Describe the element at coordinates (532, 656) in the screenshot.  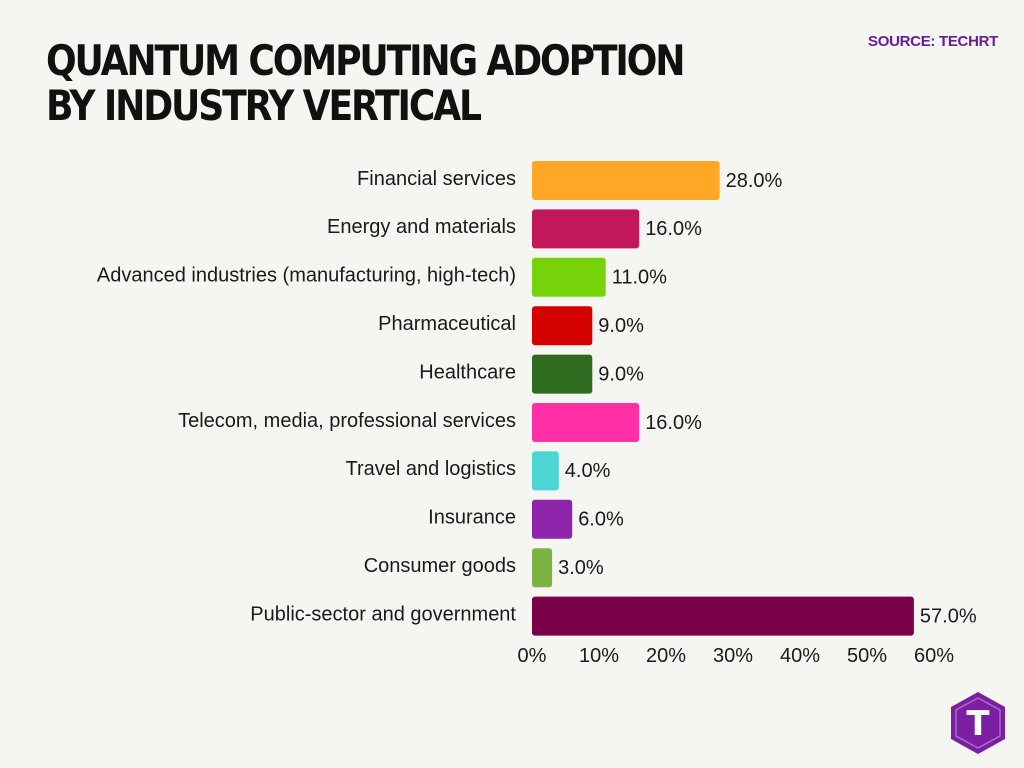
I see `x-tick-label: 0%` at that location.